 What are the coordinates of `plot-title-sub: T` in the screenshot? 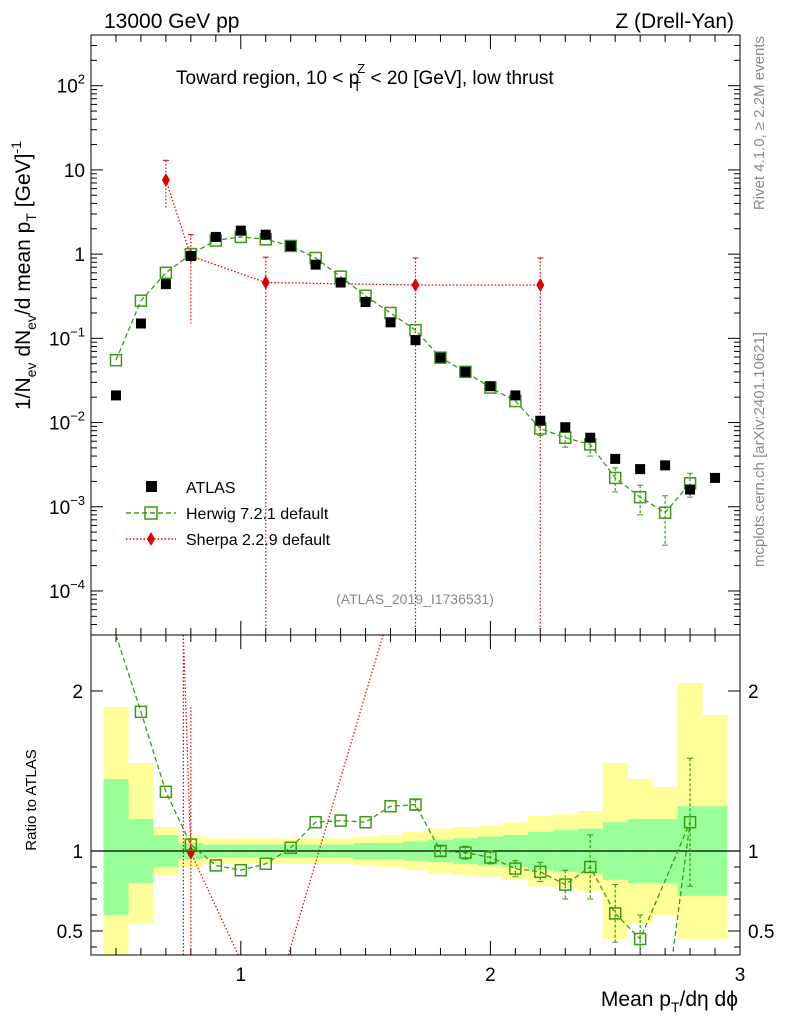 It's located at (357, 86).